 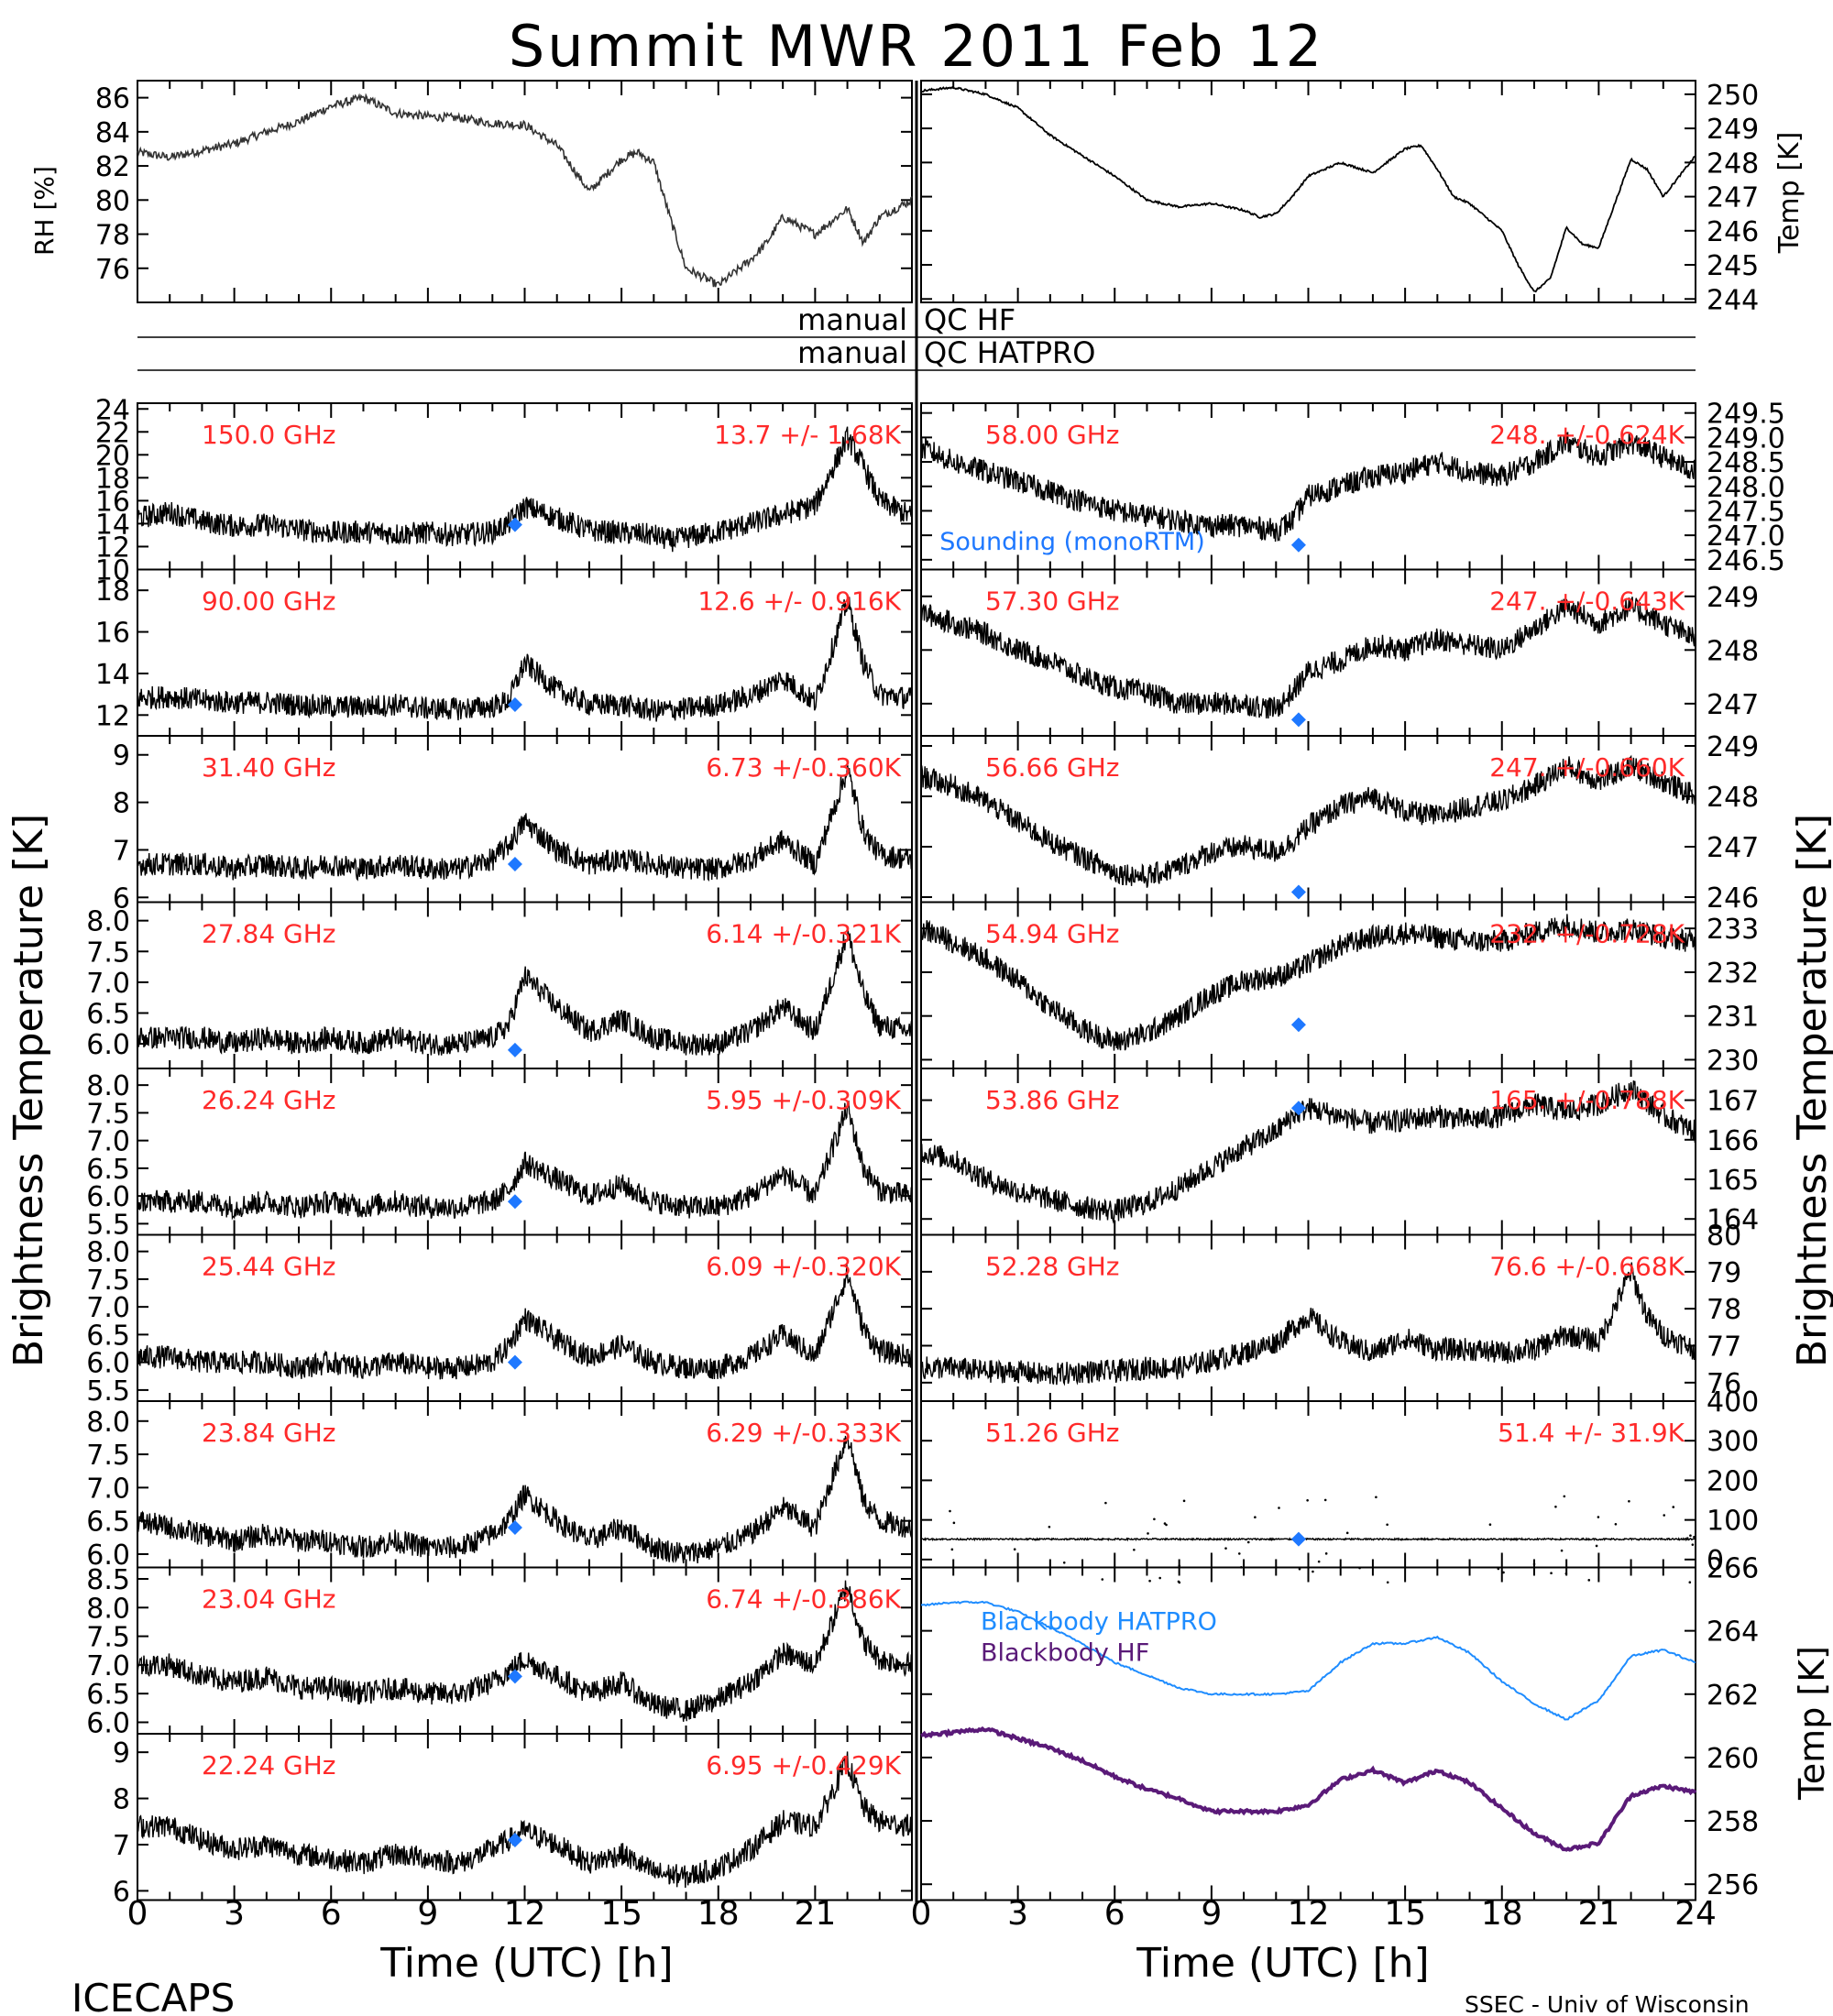 What do you see at coordinates (525, 1161) in the screenshot?
I see `panel-ch26-trace` at bounding box center [525, 1161].